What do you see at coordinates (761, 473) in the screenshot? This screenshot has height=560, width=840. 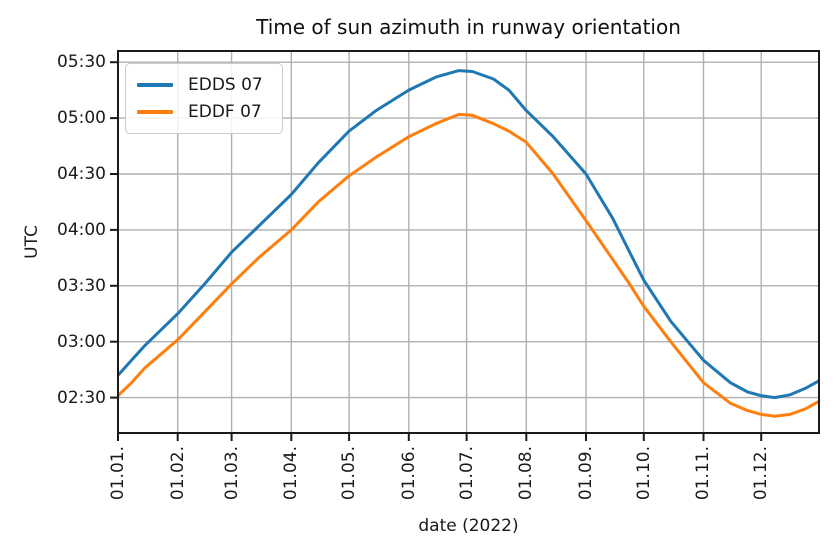 I see `x-tick-label: 01.12.` at bounding box center [761, 473].